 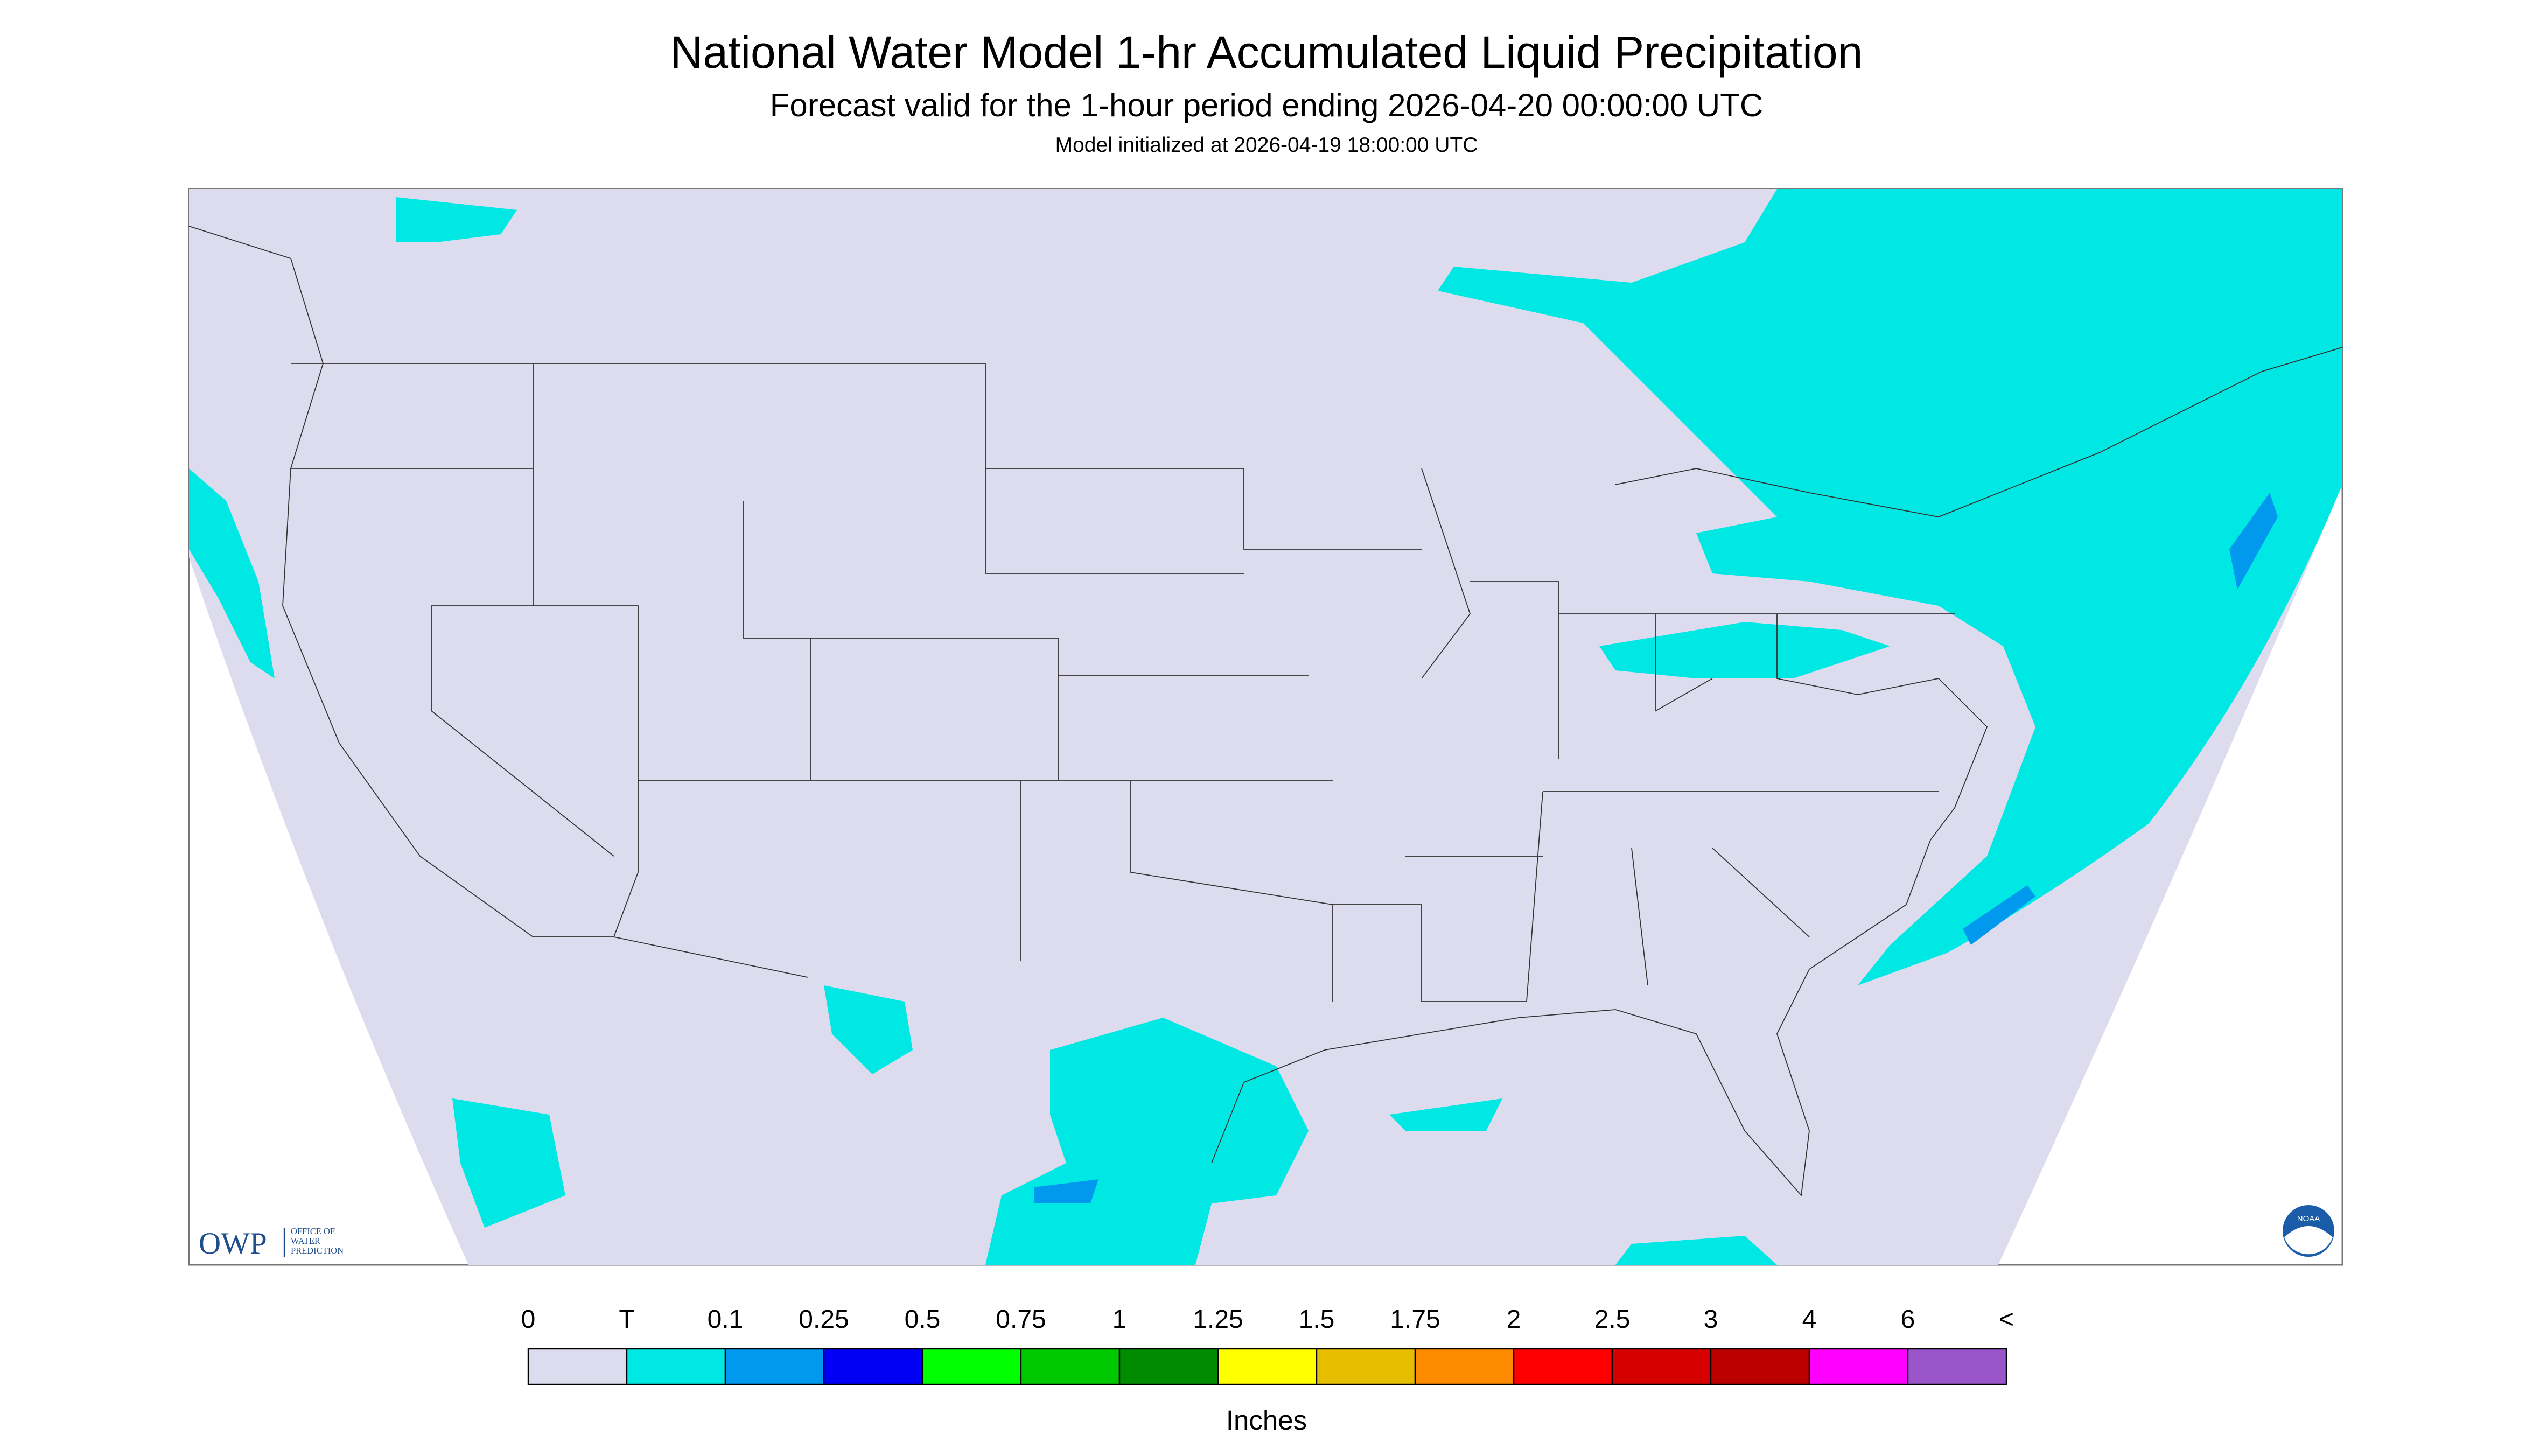 What do you see at coordinates (1908, 1319) in the screenshot?
I see `legend-label: 6` at bounding box center [1908, 1319].